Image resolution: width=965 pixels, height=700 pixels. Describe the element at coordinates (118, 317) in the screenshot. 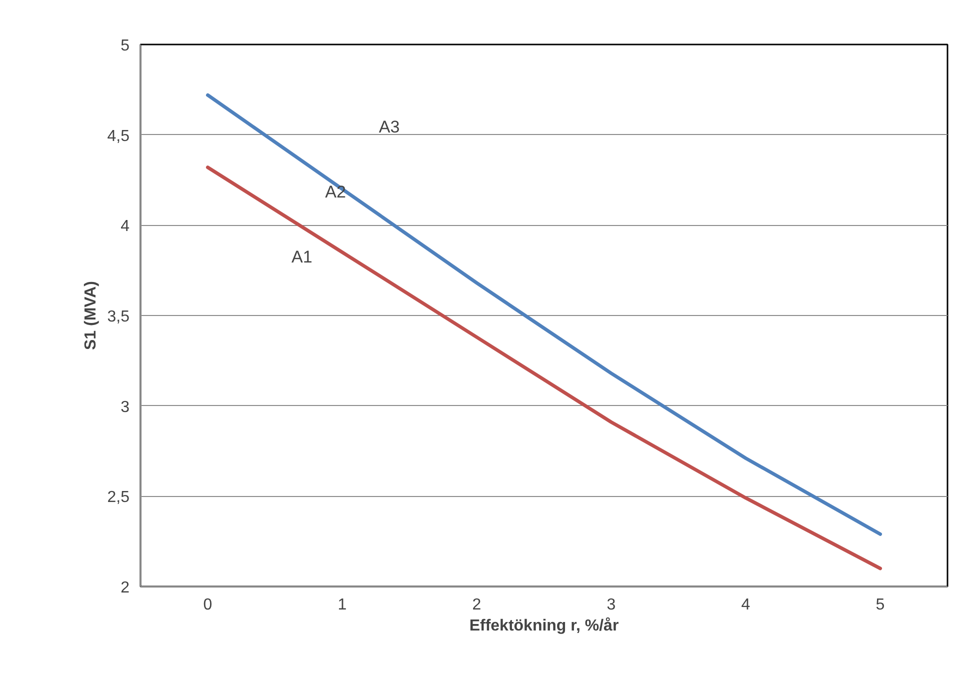

I see `y-tick-label: 3,5` at that location.